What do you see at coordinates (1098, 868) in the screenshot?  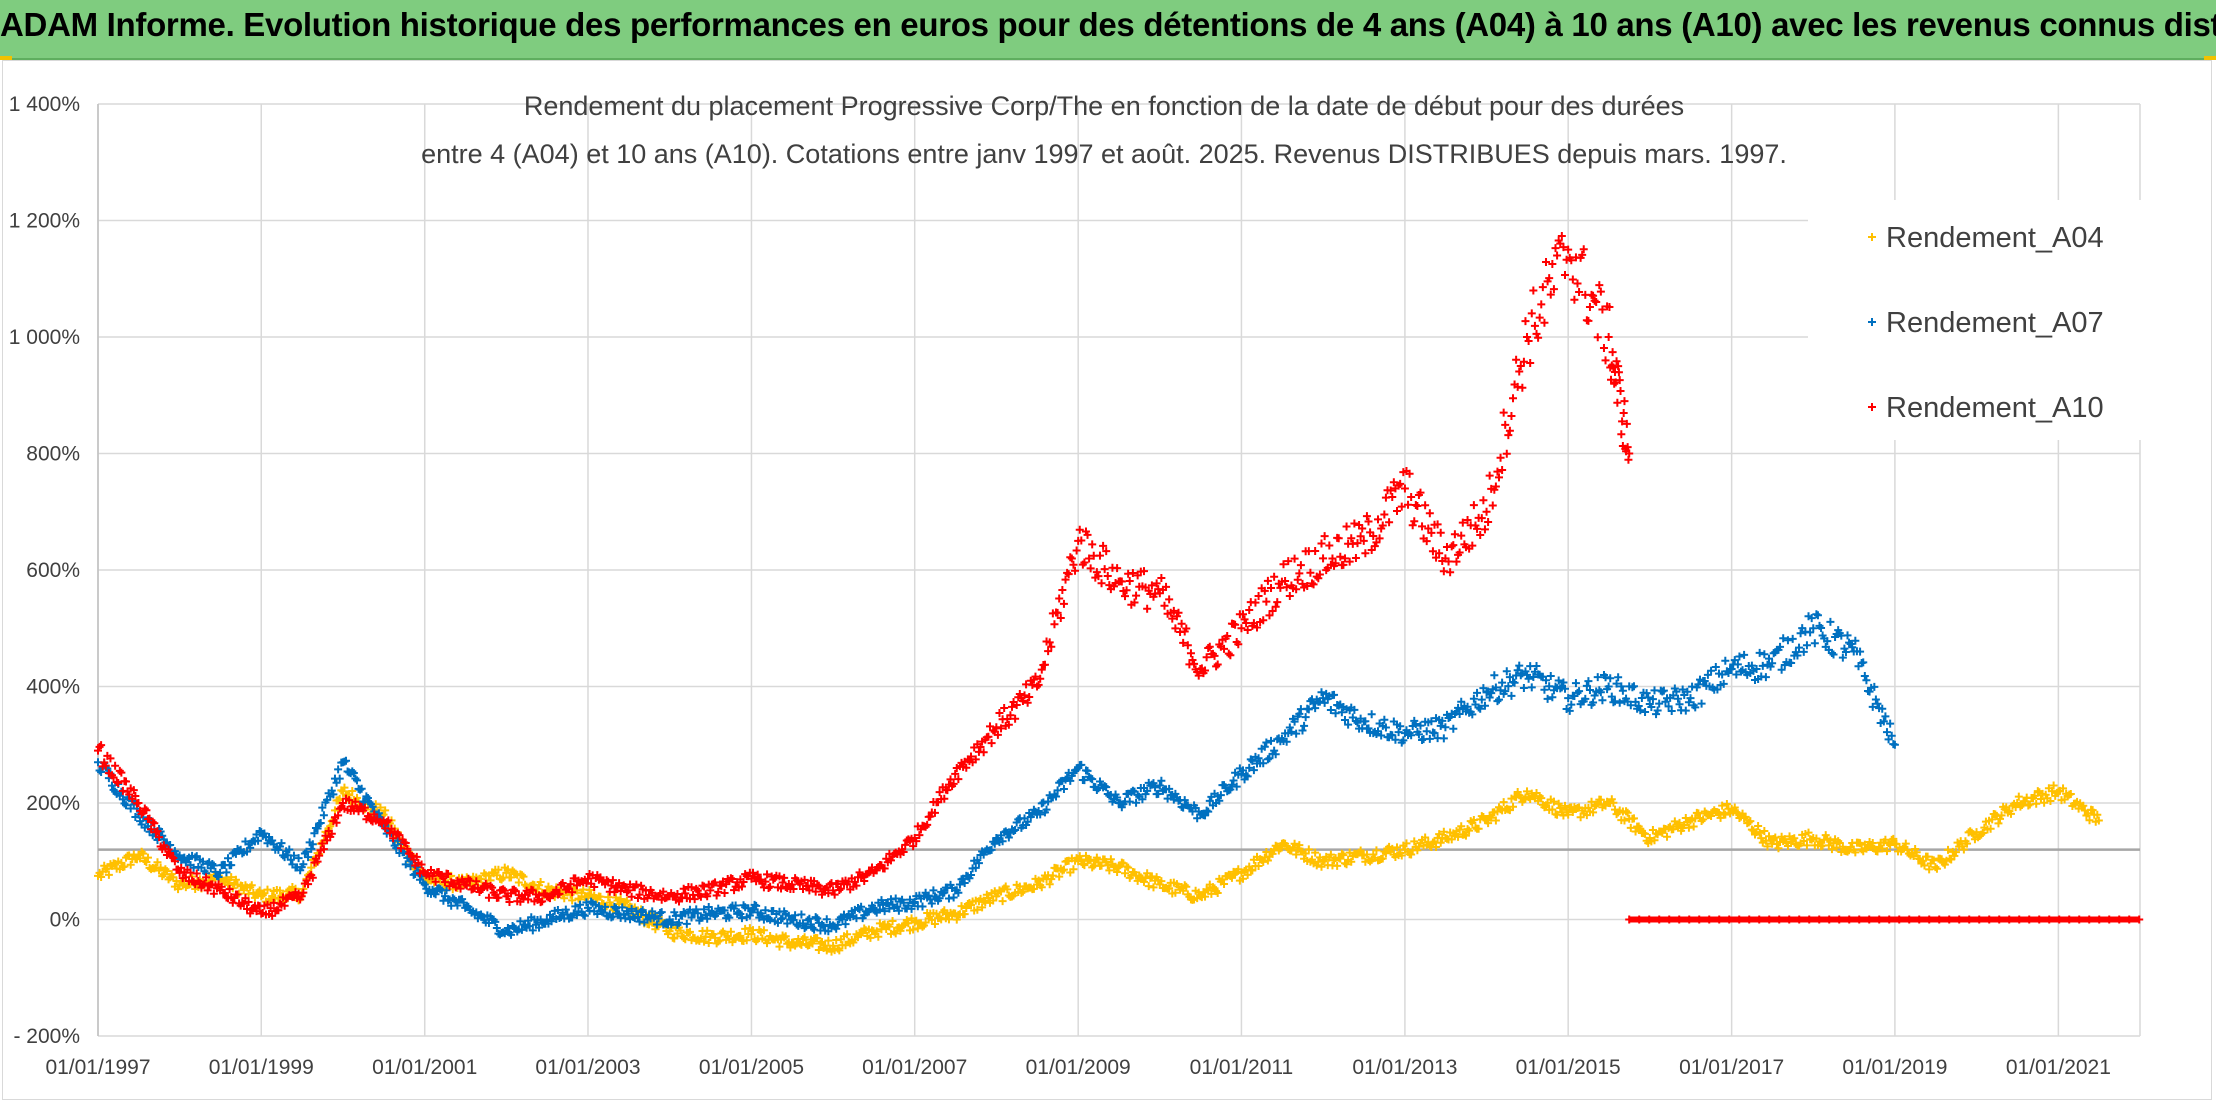 I see `series-Rendement_A04` at bounding box center [1098, 868].